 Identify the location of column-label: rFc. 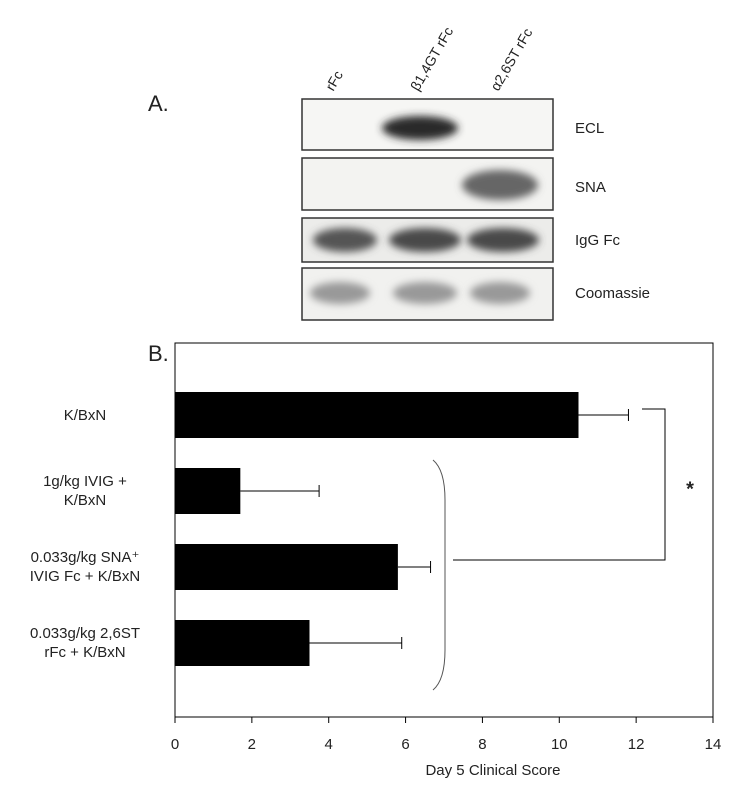
(334, 81).